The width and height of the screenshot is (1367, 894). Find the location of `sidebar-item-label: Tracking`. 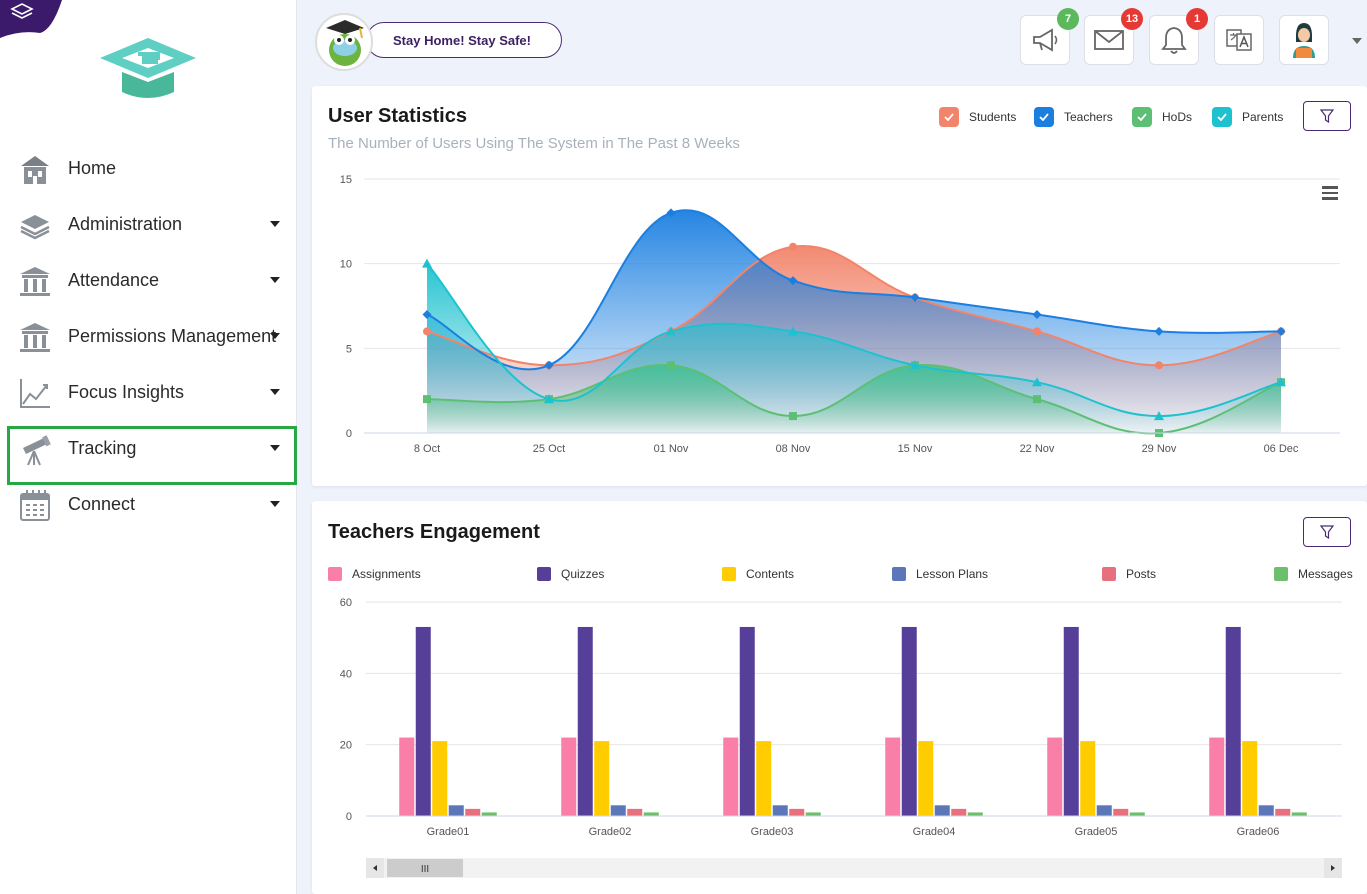

sidebar-item-label: Tracking is located at coordinates (102, 447).